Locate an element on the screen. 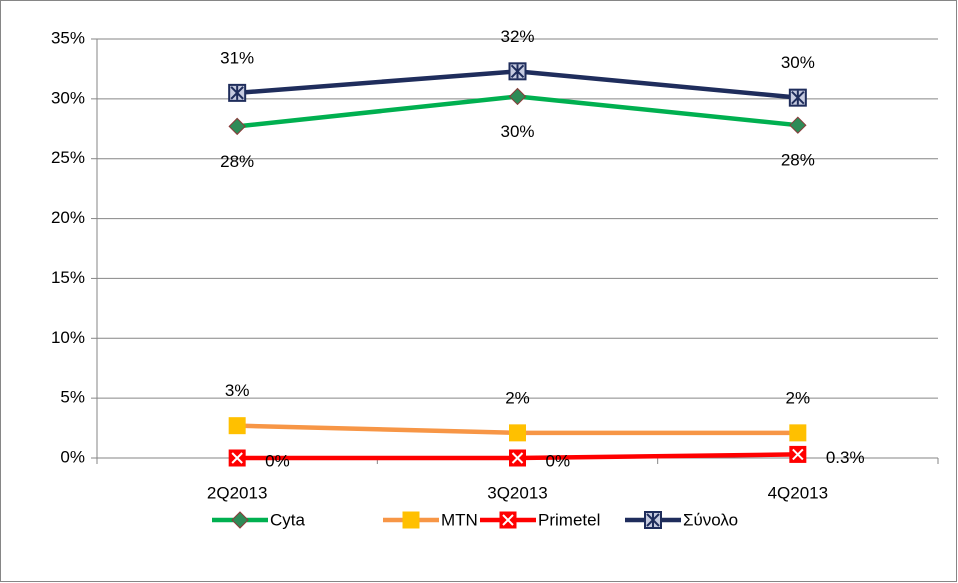  legend-label: Σύνολο is located at coordinates (710, 519).